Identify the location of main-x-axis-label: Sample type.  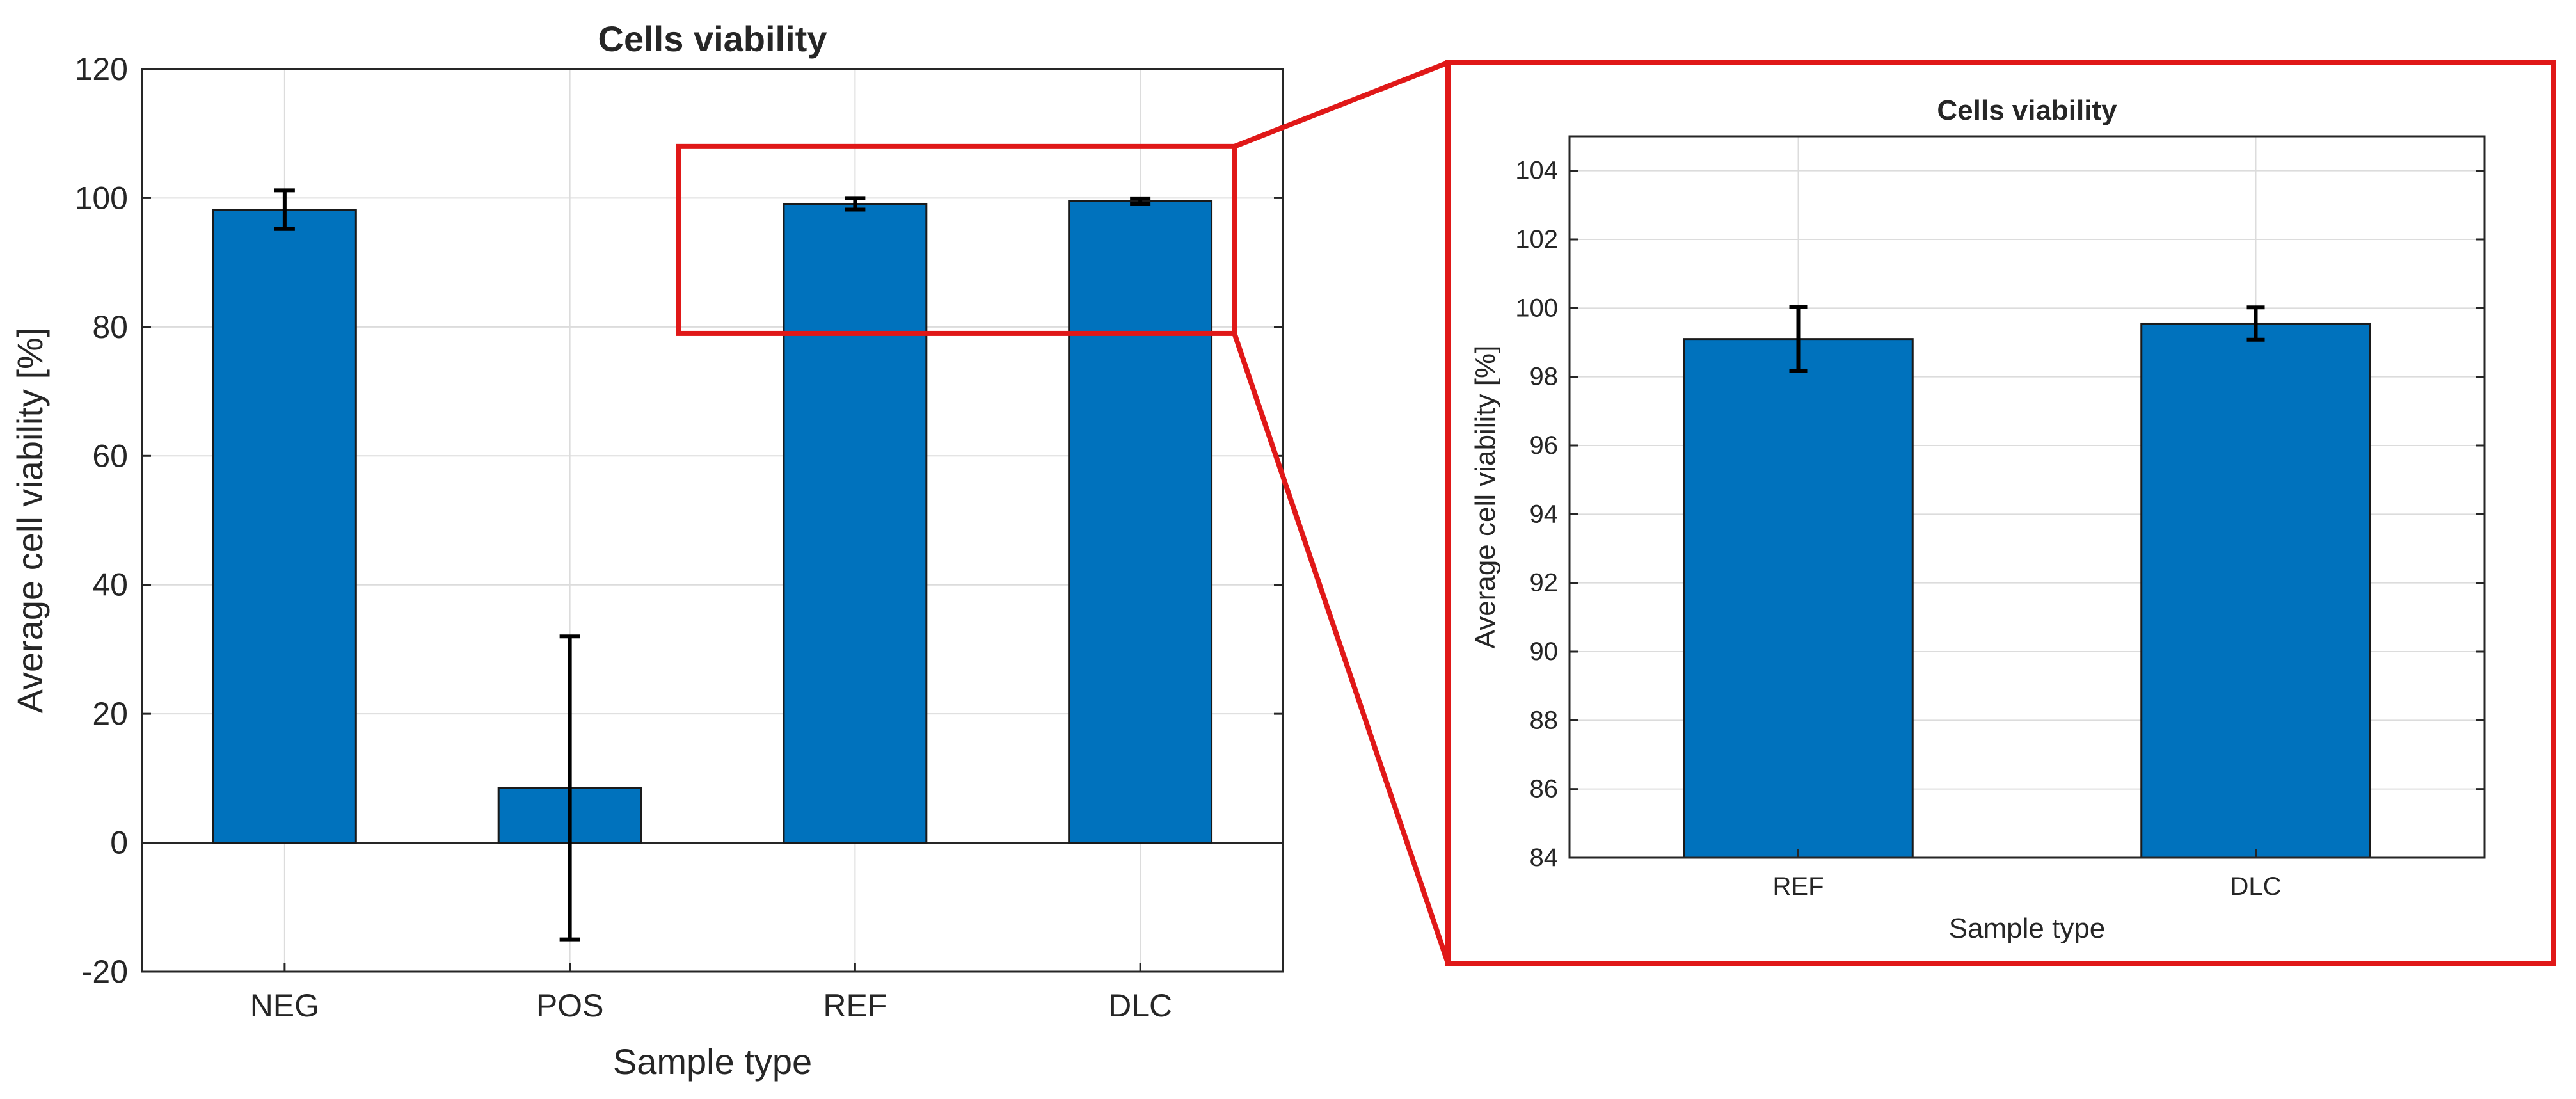
(713, 1061).